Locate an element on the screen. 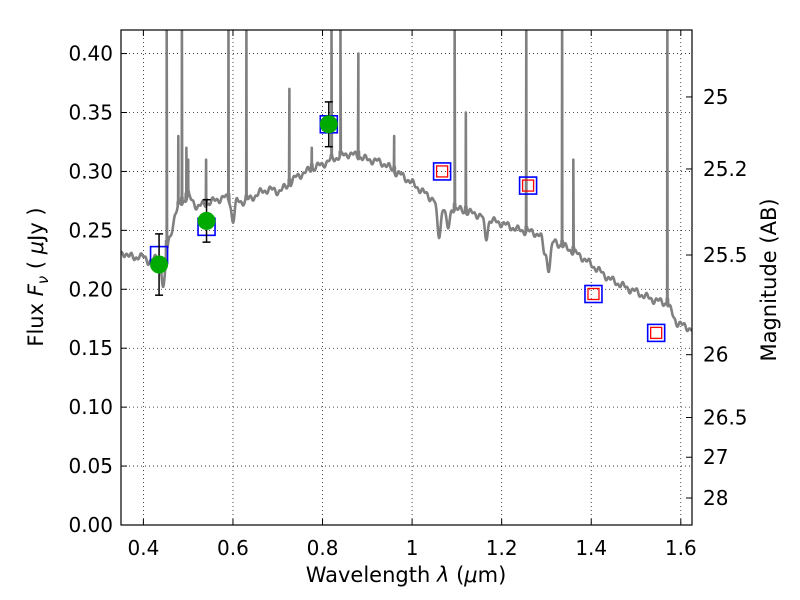  y2-tick-label: 25.2 is located at coordinates (725, 169).